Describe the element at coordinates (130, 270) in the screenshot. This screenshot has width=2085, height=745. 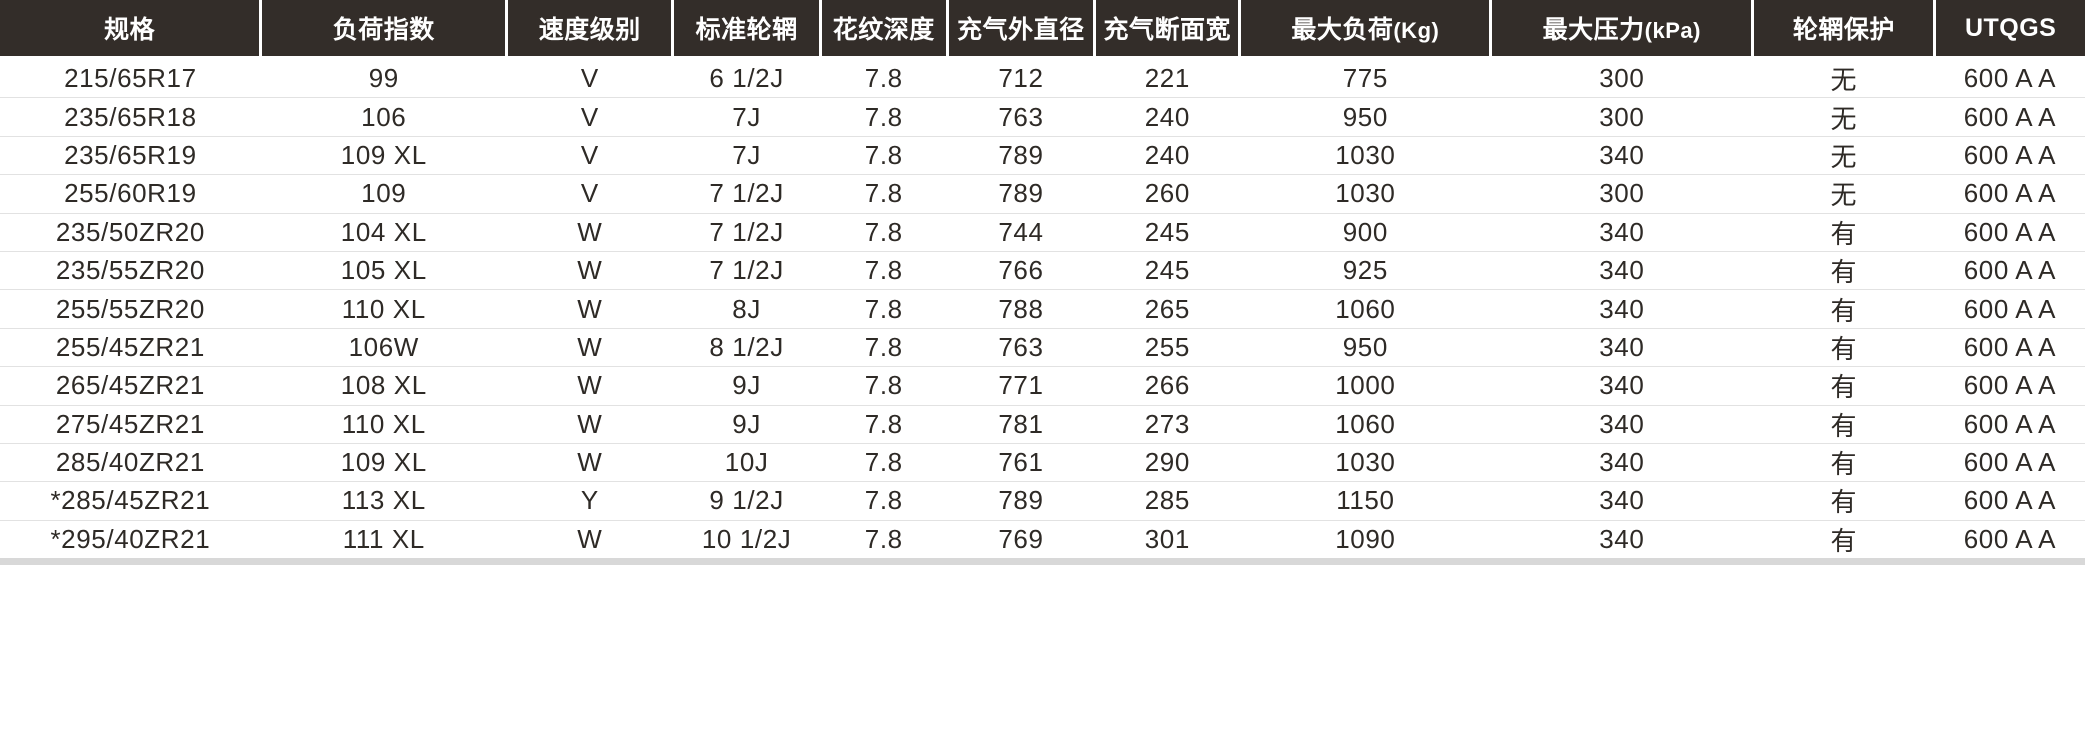
I see `cell-size: 235/55ZR20` at that location.